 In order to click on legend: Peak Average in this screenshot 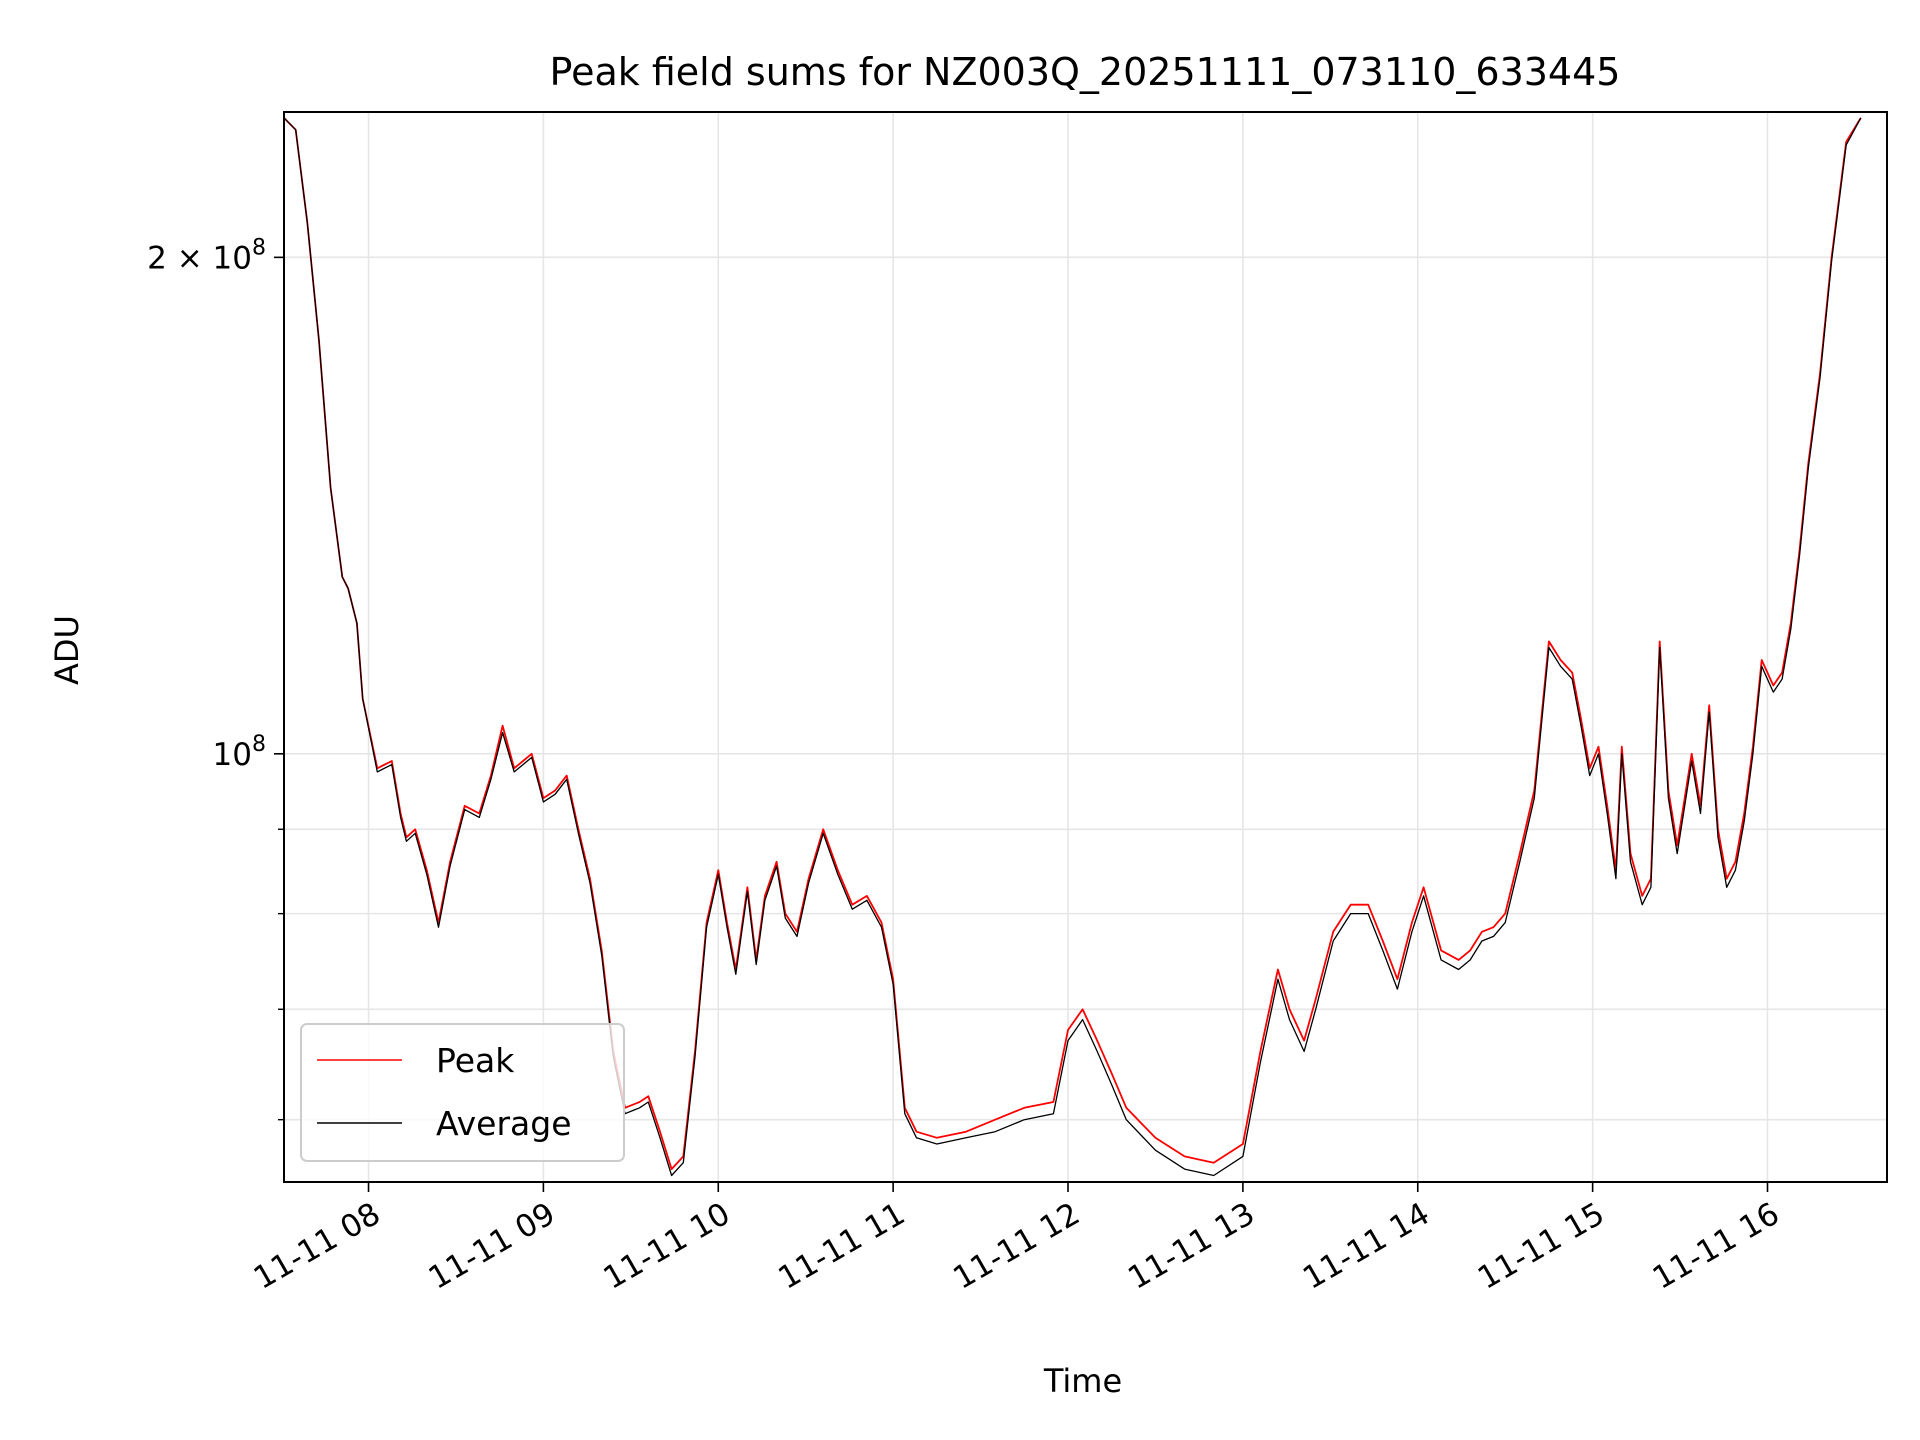, I will do `click(462, 1092)`.